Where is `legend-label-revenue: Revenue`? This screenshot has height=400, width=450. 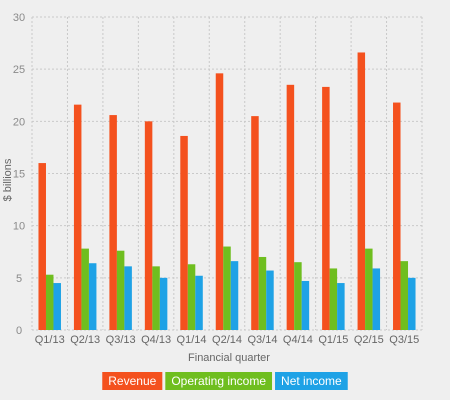
legend-label-revenue: Revenue is located at coordinates (132, 381).